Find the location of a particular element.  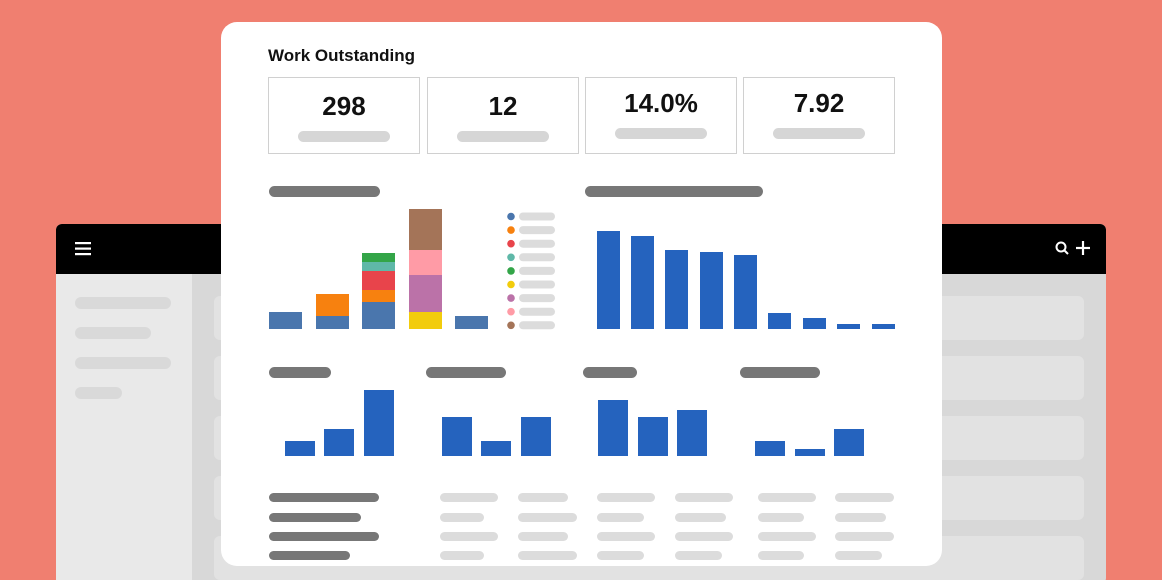

sidebar-items is located at coordinates (123, 348).